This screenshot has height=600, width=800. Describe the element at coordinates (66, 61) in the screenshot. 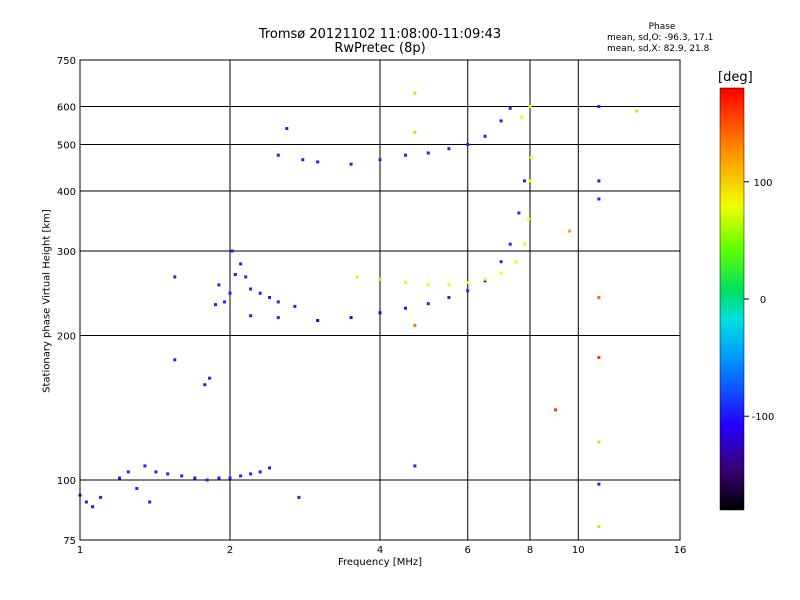

I see `y-tick-label: 750` at that location.